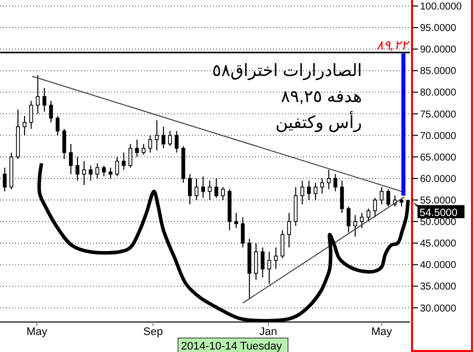 This screenshot has width=474, height=352. I want to click on x-tick-label: Sep, so click(153, 332).